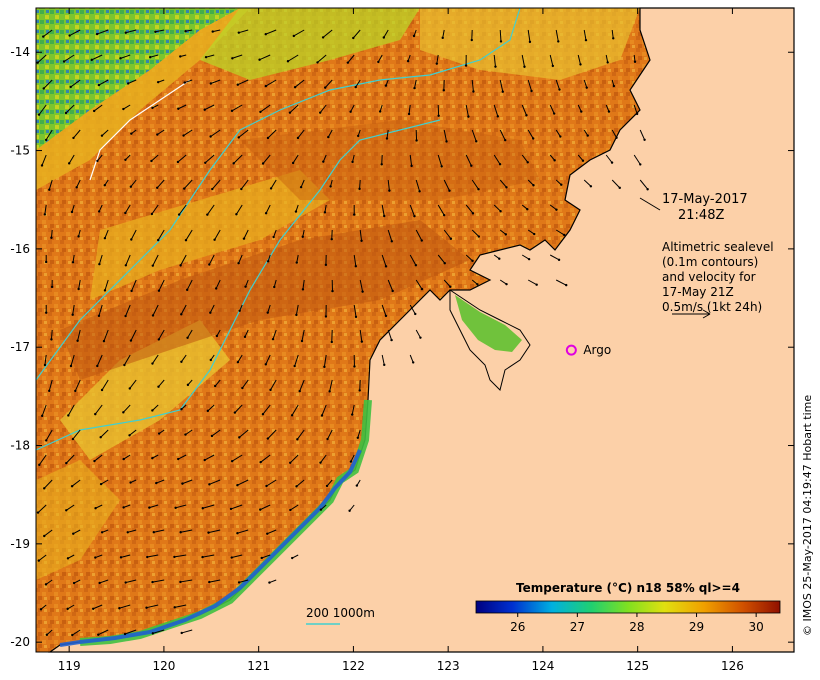  Describe the element at coordinates (78, 520) in the screenshot. I see `sst-band-sw` at that location.